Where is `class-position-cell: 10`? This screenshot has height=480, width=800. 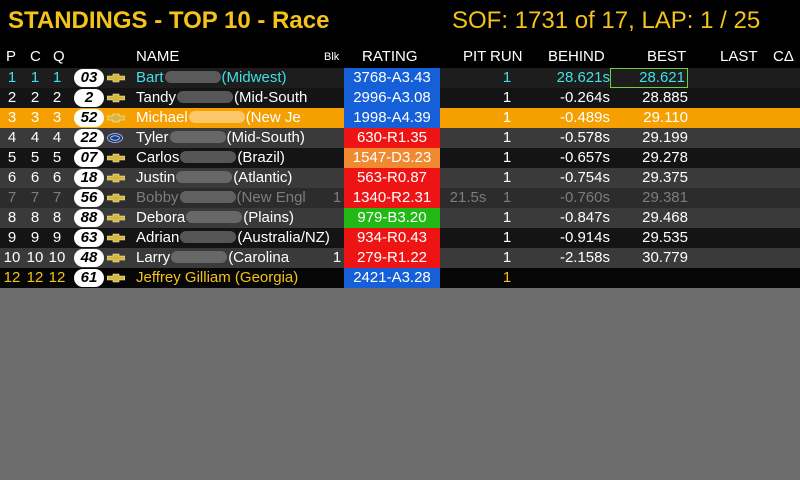
class-position-cell: 10 is located at coordinates (35, 257).